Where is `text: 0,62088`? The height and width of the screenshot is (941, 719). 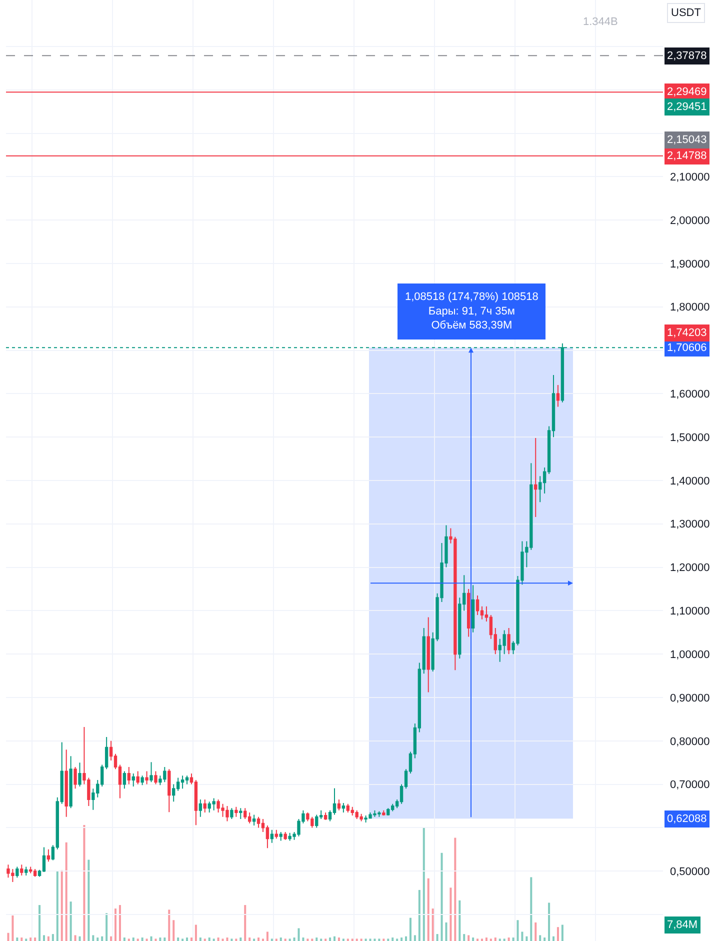
text: 0,62088 is located at coordinates (687, 819).